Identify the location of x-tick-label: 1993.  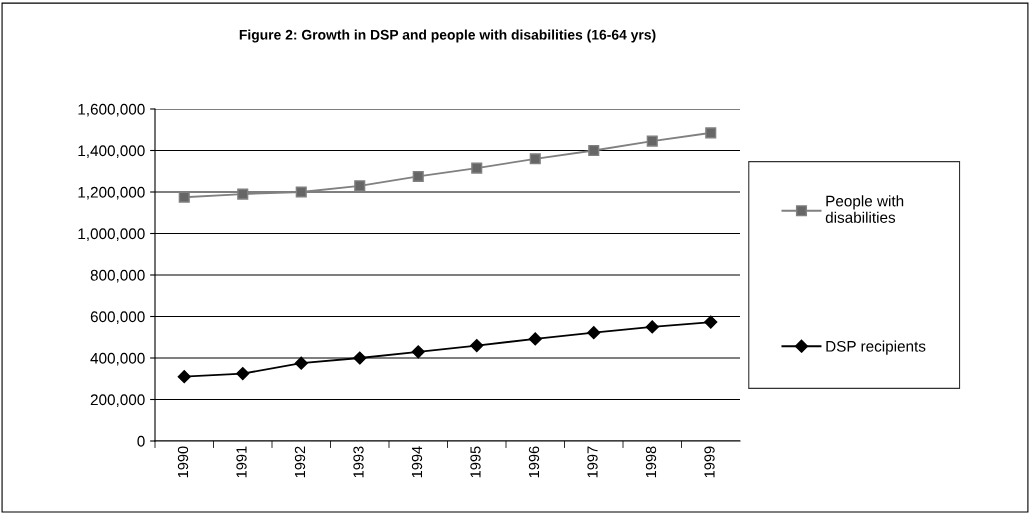
(358, 462).